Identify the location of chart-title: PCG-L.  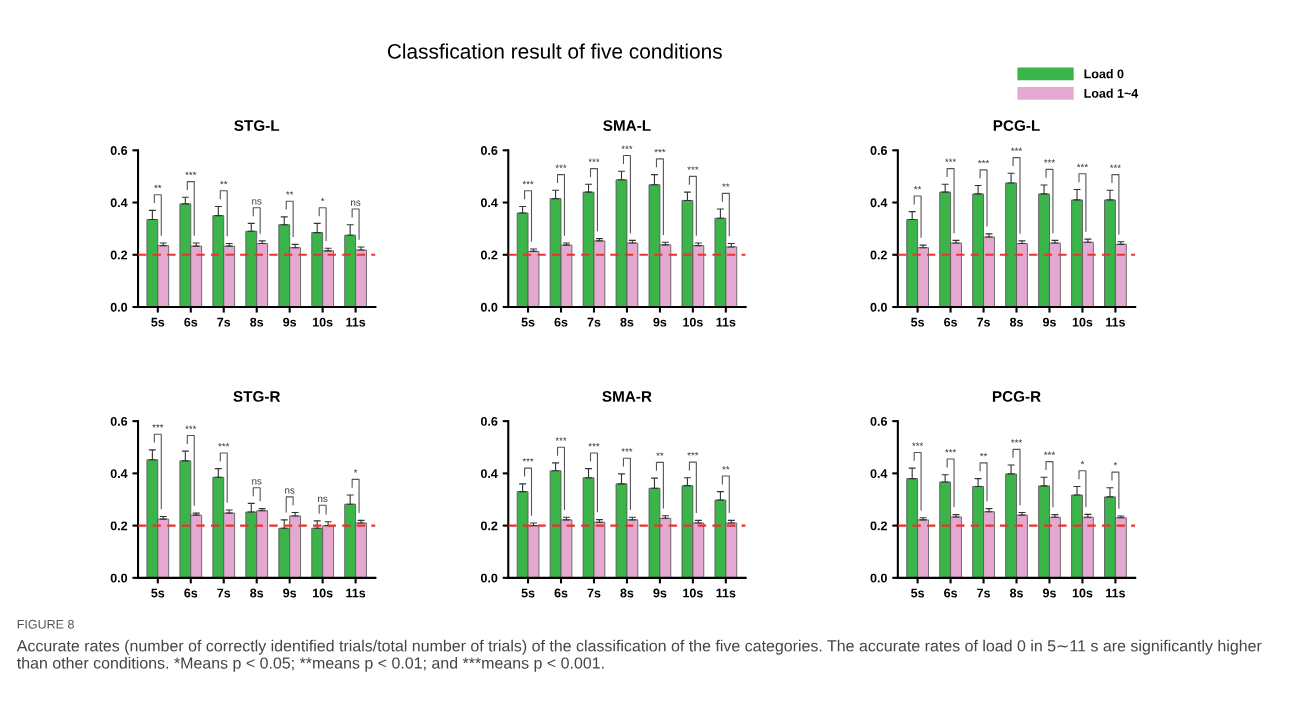
(1016, 126).